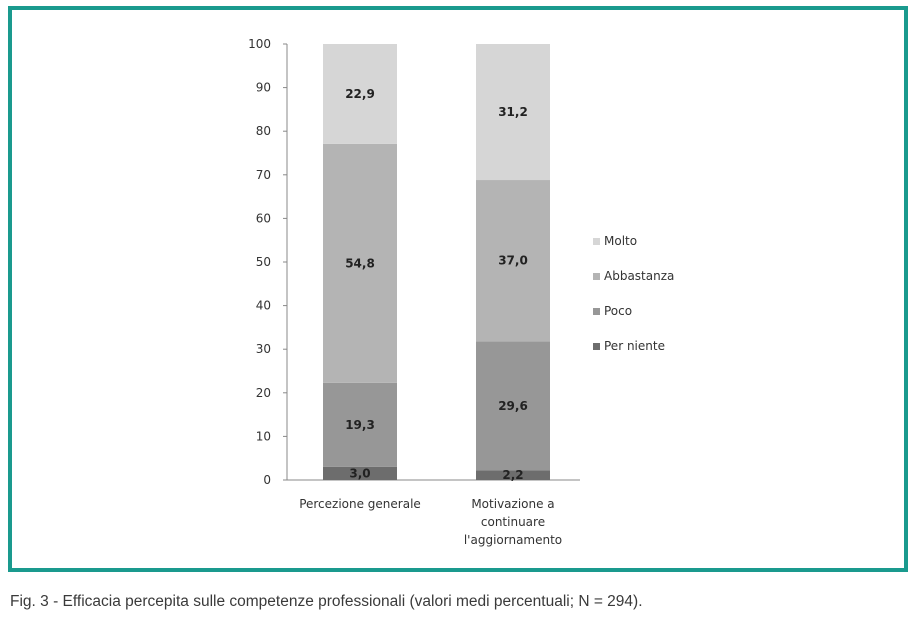 The width and height of the screenshot is (922, 619). I want to click on data-label: 3,0, so click(359, 473).